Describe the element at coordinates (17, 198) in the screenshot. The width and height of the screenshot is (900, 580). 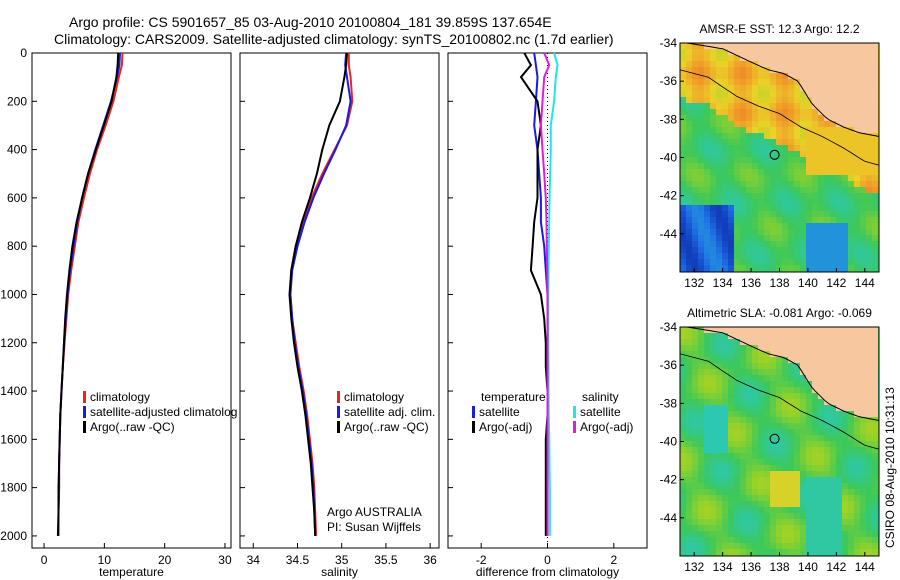
I see `y-tick-label: 600` at that location.